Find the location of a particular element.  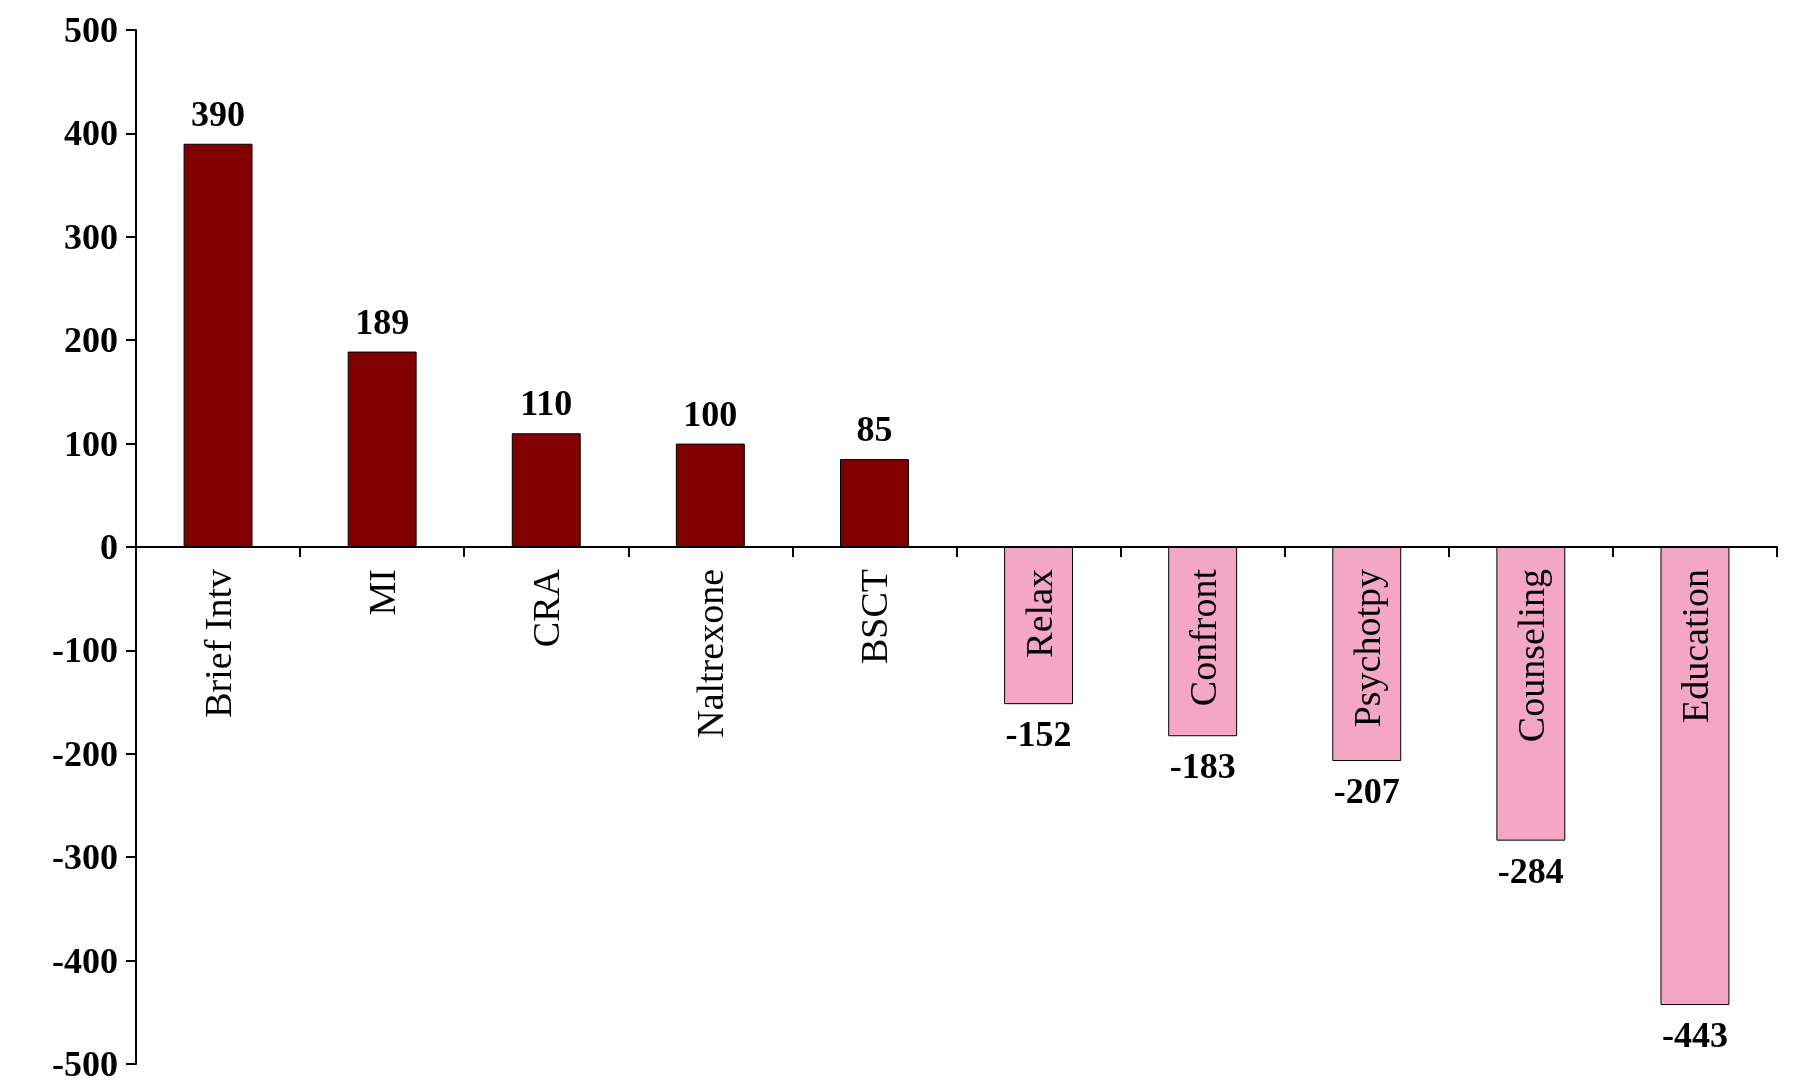

x-tick-label: Relax is located at coordinates (1038, 613).